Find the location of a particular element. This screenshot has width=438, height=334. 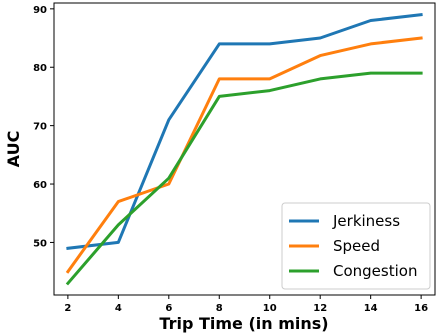

legend-label: Congestion is located at coordinates (375, 271).